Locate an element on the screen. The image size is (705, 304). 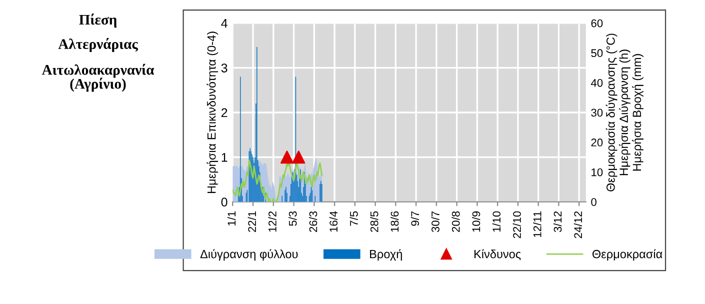
x-tick-label: 30/7 is located at coordinates (435, 221).